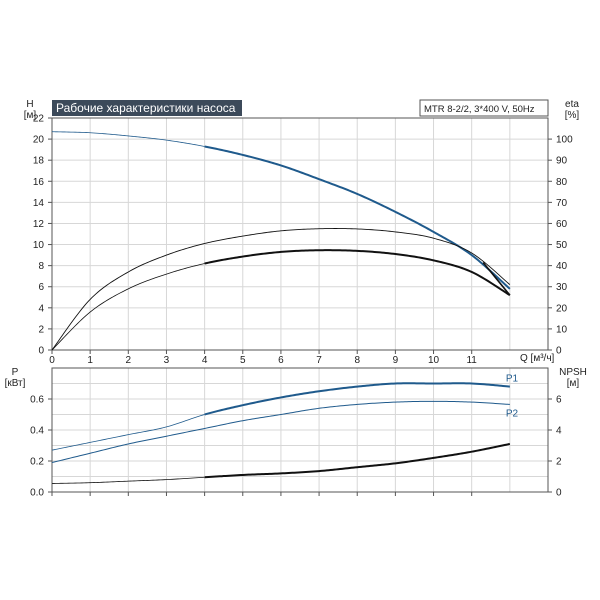 The height and width of the screenshot is (600, 600). What do you see at coordinates (52, 360) in the screenshot?
I see `upper-x-tick-label: 0` at bounding box center [52, 360].